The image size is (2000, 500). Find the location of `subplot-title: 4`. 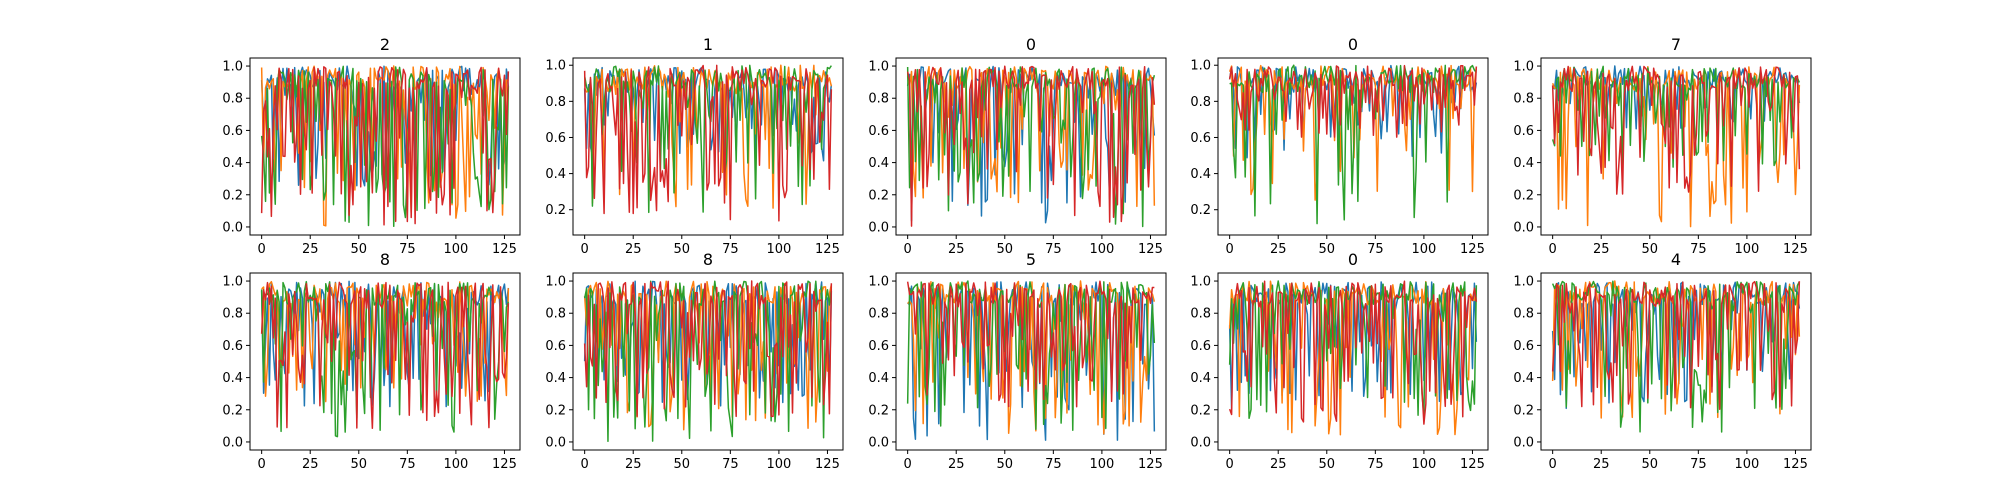

subplot-title: 4 is located at coordinates (1676, 259).